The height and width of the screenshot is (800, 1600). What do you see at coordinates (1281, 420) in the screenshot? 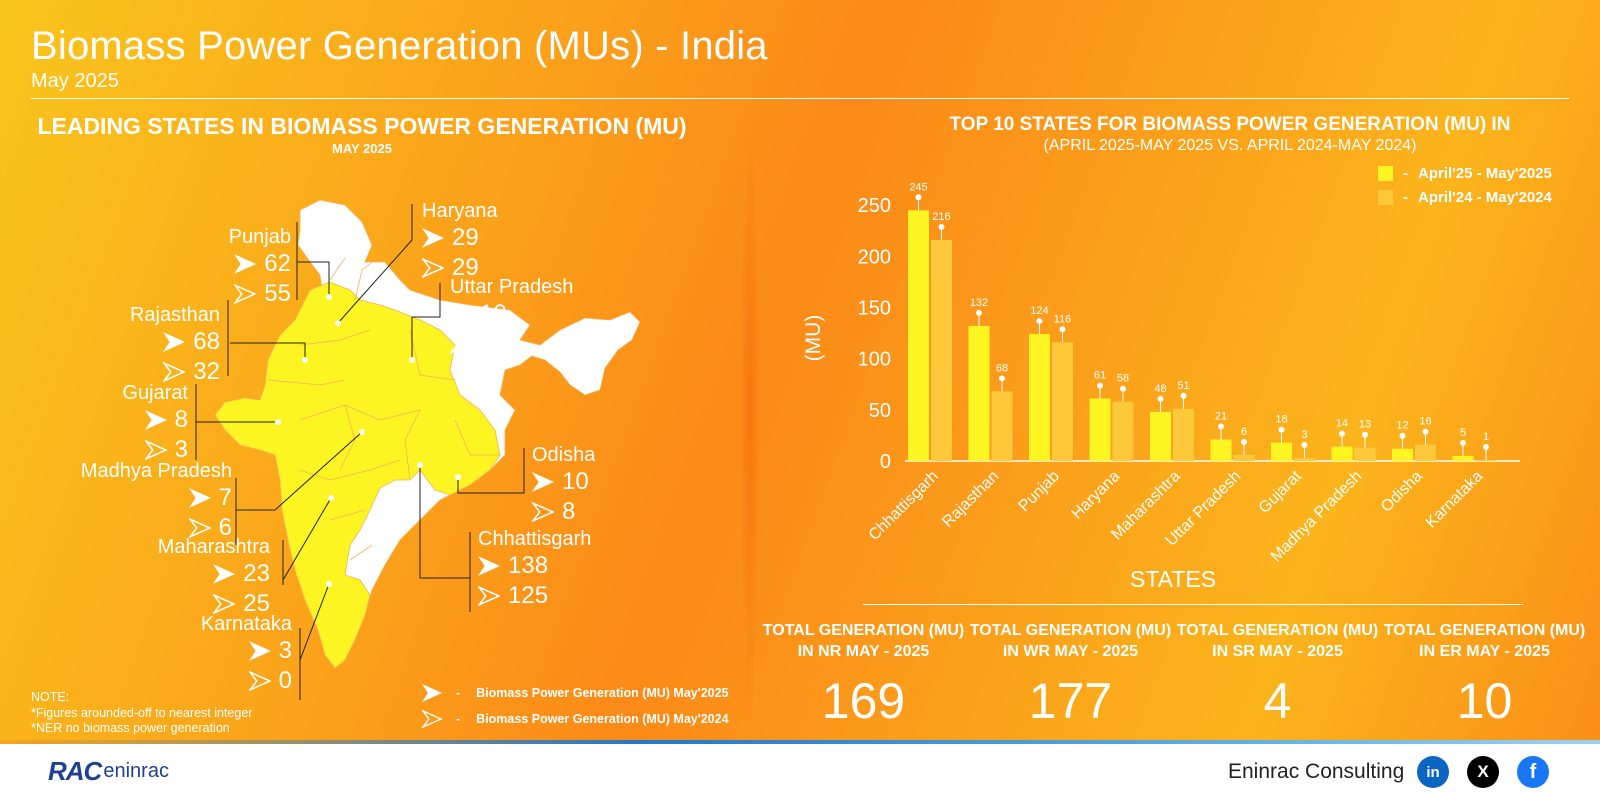
I see `data-label: 18` at bounding box center [1281, 420].